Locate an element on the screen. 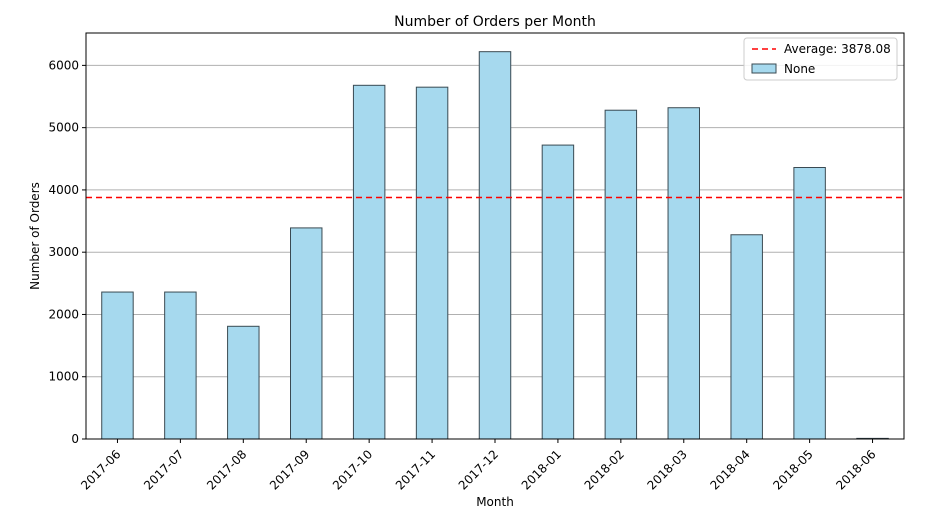 The width and height of the screenshot is (947, 525). legend-box is located at coordinates (820, 59).